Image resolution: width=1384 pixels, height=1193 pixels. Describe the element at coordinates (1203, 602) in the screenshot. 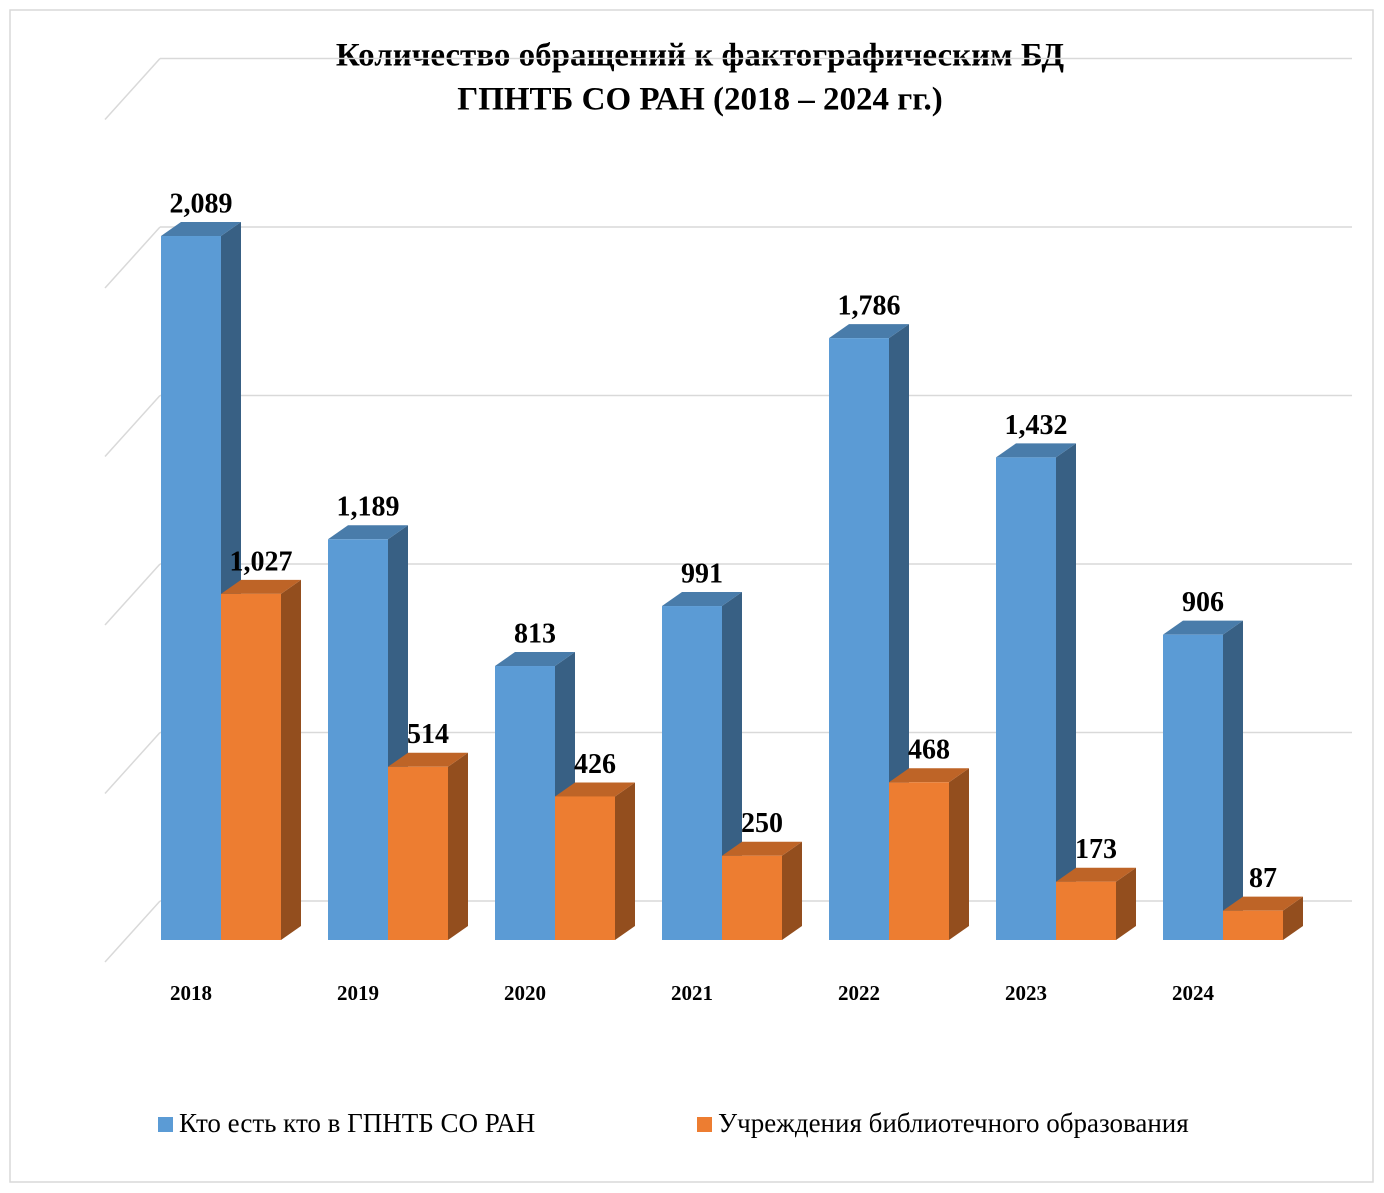

I see `data-label: 906` at that location.